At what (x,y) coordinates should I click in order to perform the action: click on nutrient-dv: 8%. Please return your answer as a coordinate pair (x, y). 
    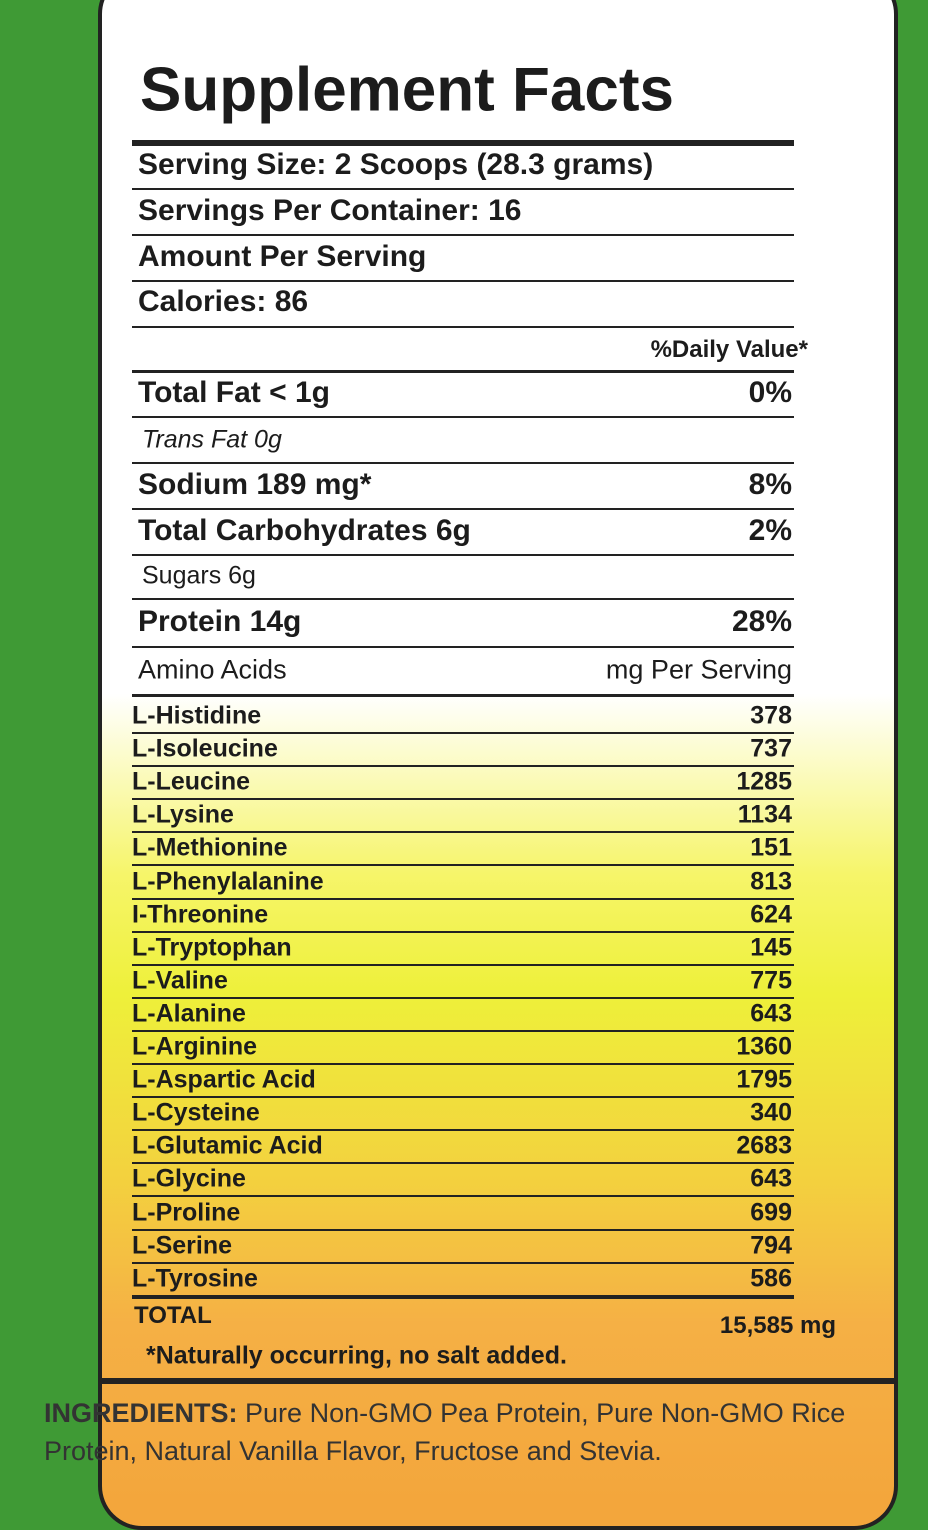
    Looking at the image, I should click on (770, 484).